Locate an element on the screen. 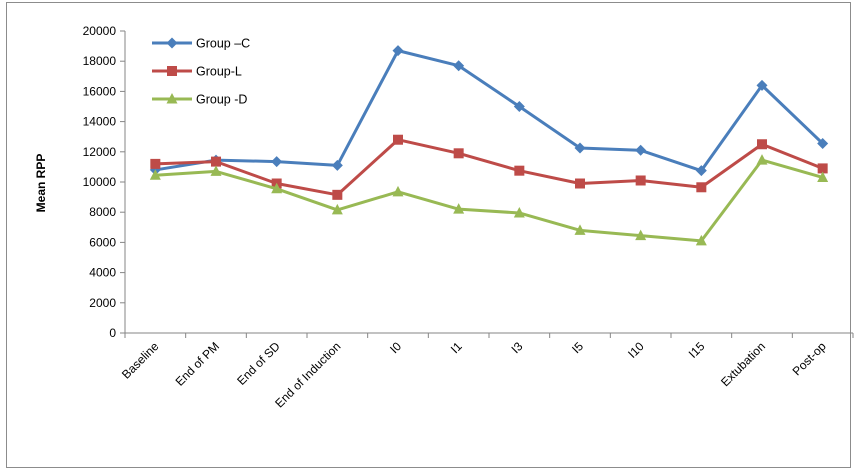 The width and height of the screenshot is (855, 471). legend-item: Group-L is located at coordinates (197, 72).